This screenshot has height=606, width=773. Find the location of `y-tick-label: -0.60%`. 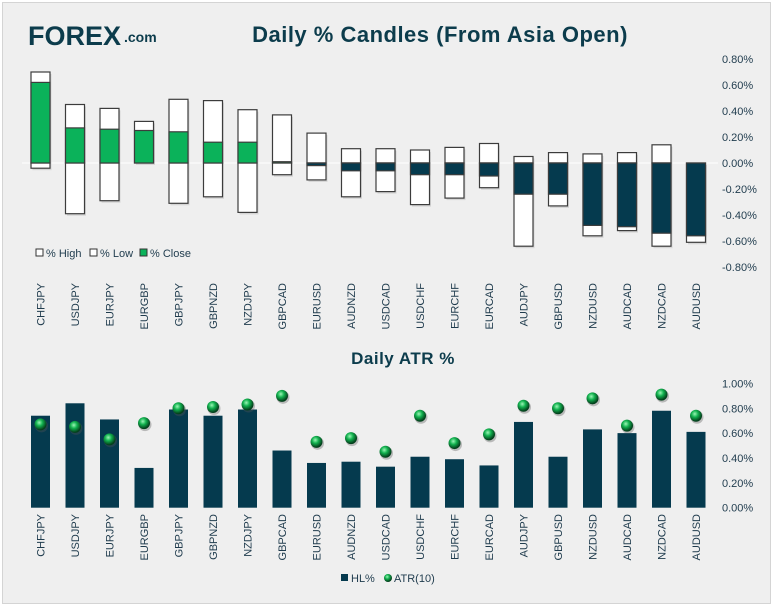

y-tick-label: -0.60% is located at coordinates (739, 242).